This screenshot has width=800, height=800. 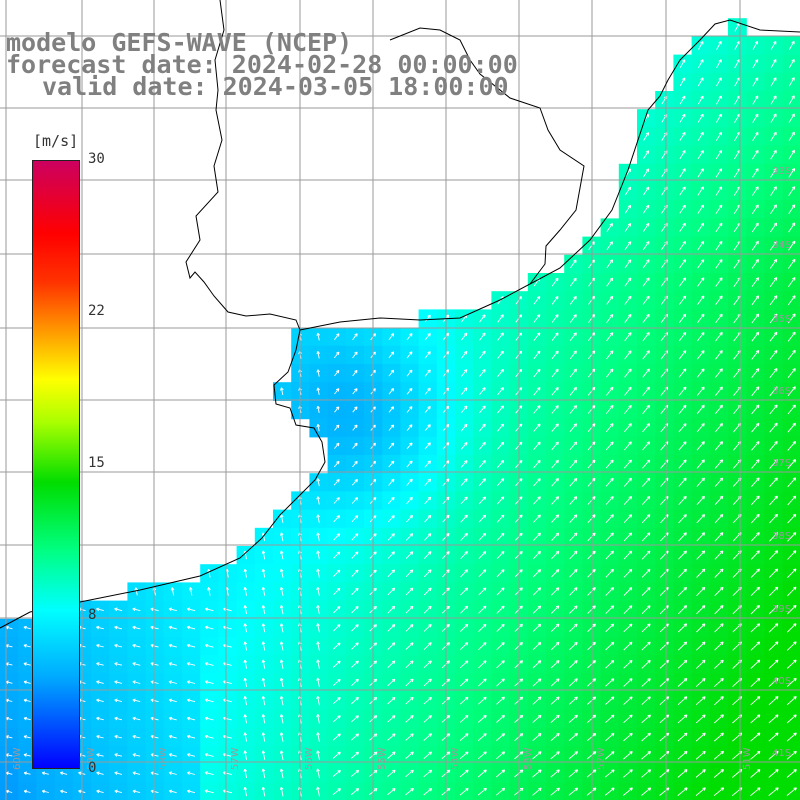 What do you see at coordinates (91, 758) in the screenshot?
I see `lon-label: 59W` at bounding box center [91, 758].